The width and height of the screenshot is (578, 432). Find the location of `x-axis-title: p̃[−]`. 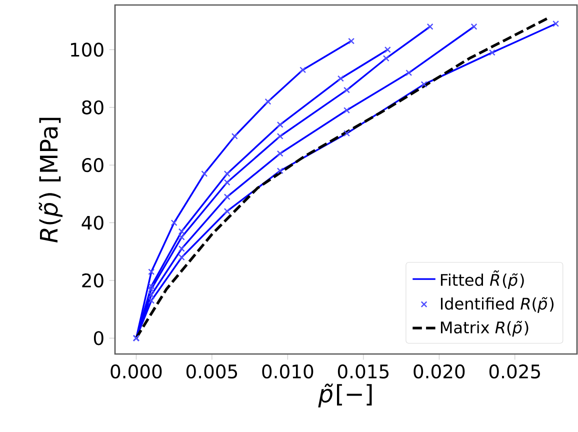

x-axis-title: p̃[−] is located at coordinates (345, 396).